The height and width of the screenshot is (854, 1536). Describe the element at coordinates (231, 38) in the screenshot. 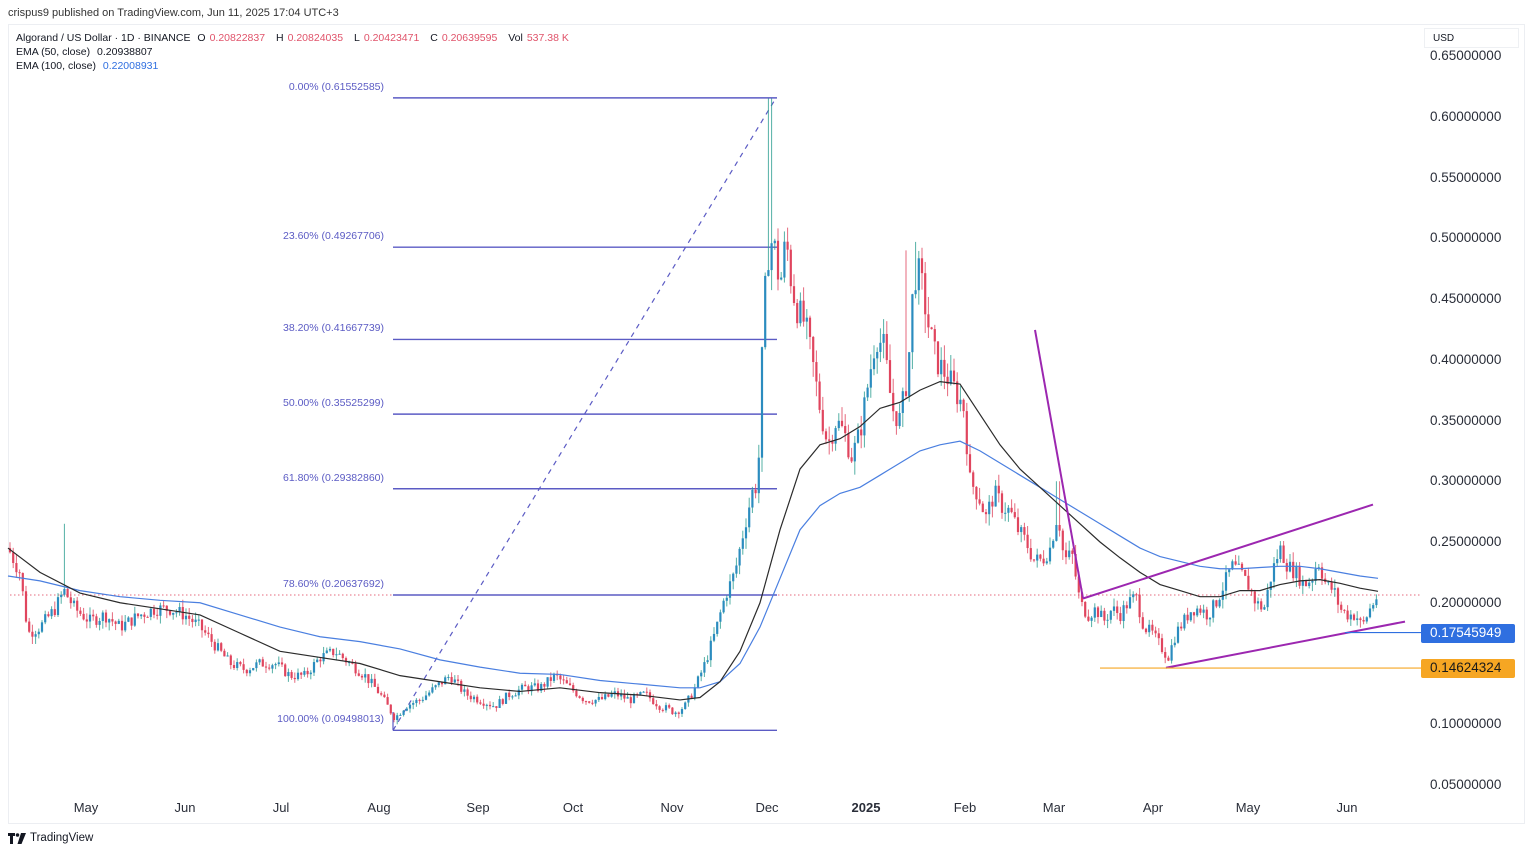

I see `ohlc-open: O 0.20822837` at that location.